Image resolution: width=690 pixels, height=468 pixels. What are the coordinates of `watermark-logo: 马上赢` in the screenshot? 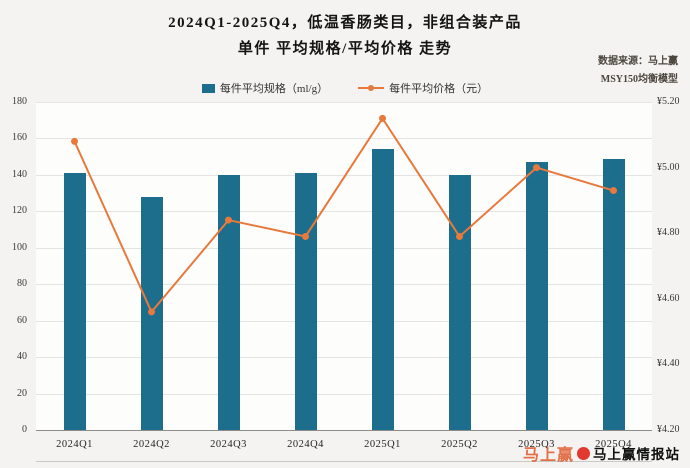 It's located at (548, 455).